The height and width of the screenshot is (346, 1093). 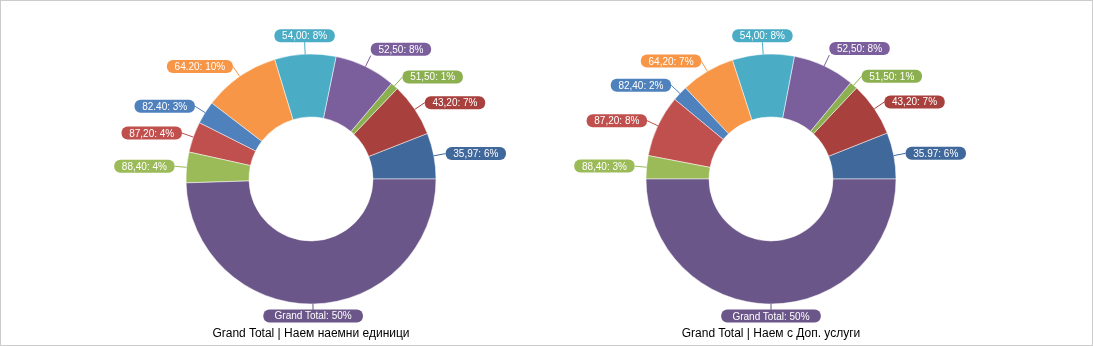 I want to click on slice-label: 35.97: 6%, so click(x=936, y=153).